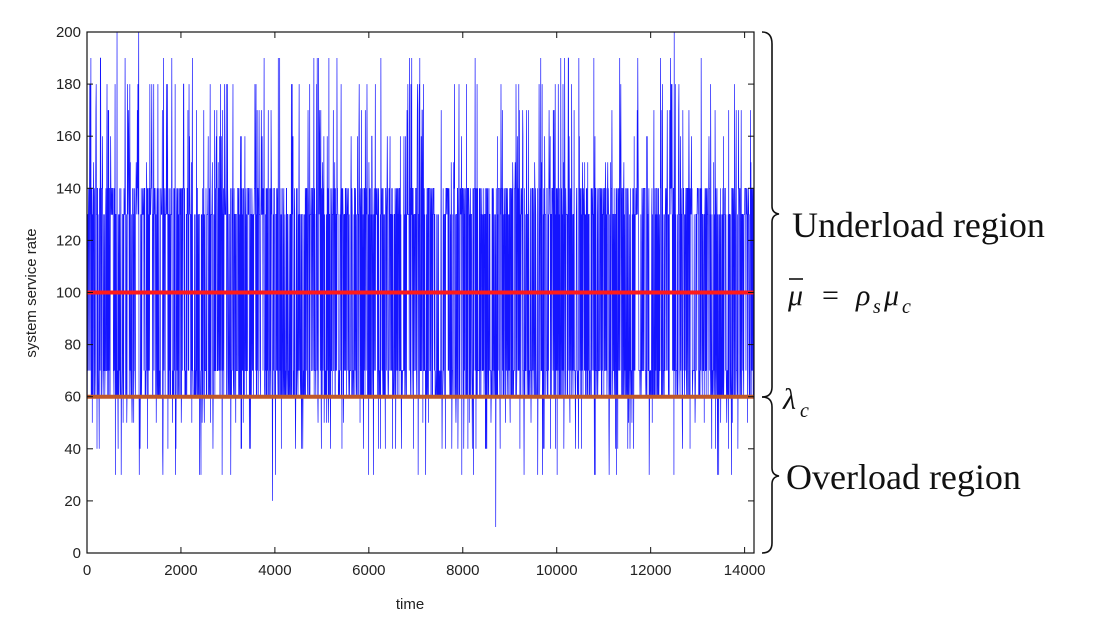 The height and width of the screenshot is (640, 1118). Describe the element at coordinates (906, 307) in the screenshot. I see `mu-c-subscript: c` at that location.